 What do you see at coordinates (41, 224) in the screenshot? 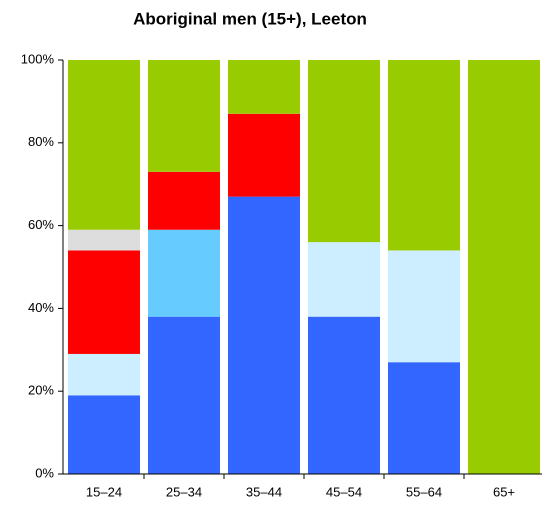
I see `y-tick-label: 60%` at bounding box center [41, 224].